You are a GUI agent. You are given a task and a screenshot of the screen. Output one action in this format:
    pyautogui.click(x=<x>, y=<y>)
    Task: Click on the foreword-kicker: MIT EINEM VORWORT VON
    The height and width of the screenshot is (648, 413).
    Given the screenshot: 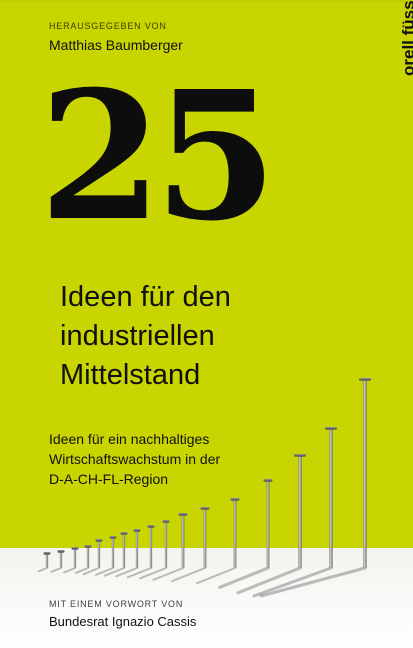 What is the action you would take?
    pyautogui.click(x=116, y=604)
    